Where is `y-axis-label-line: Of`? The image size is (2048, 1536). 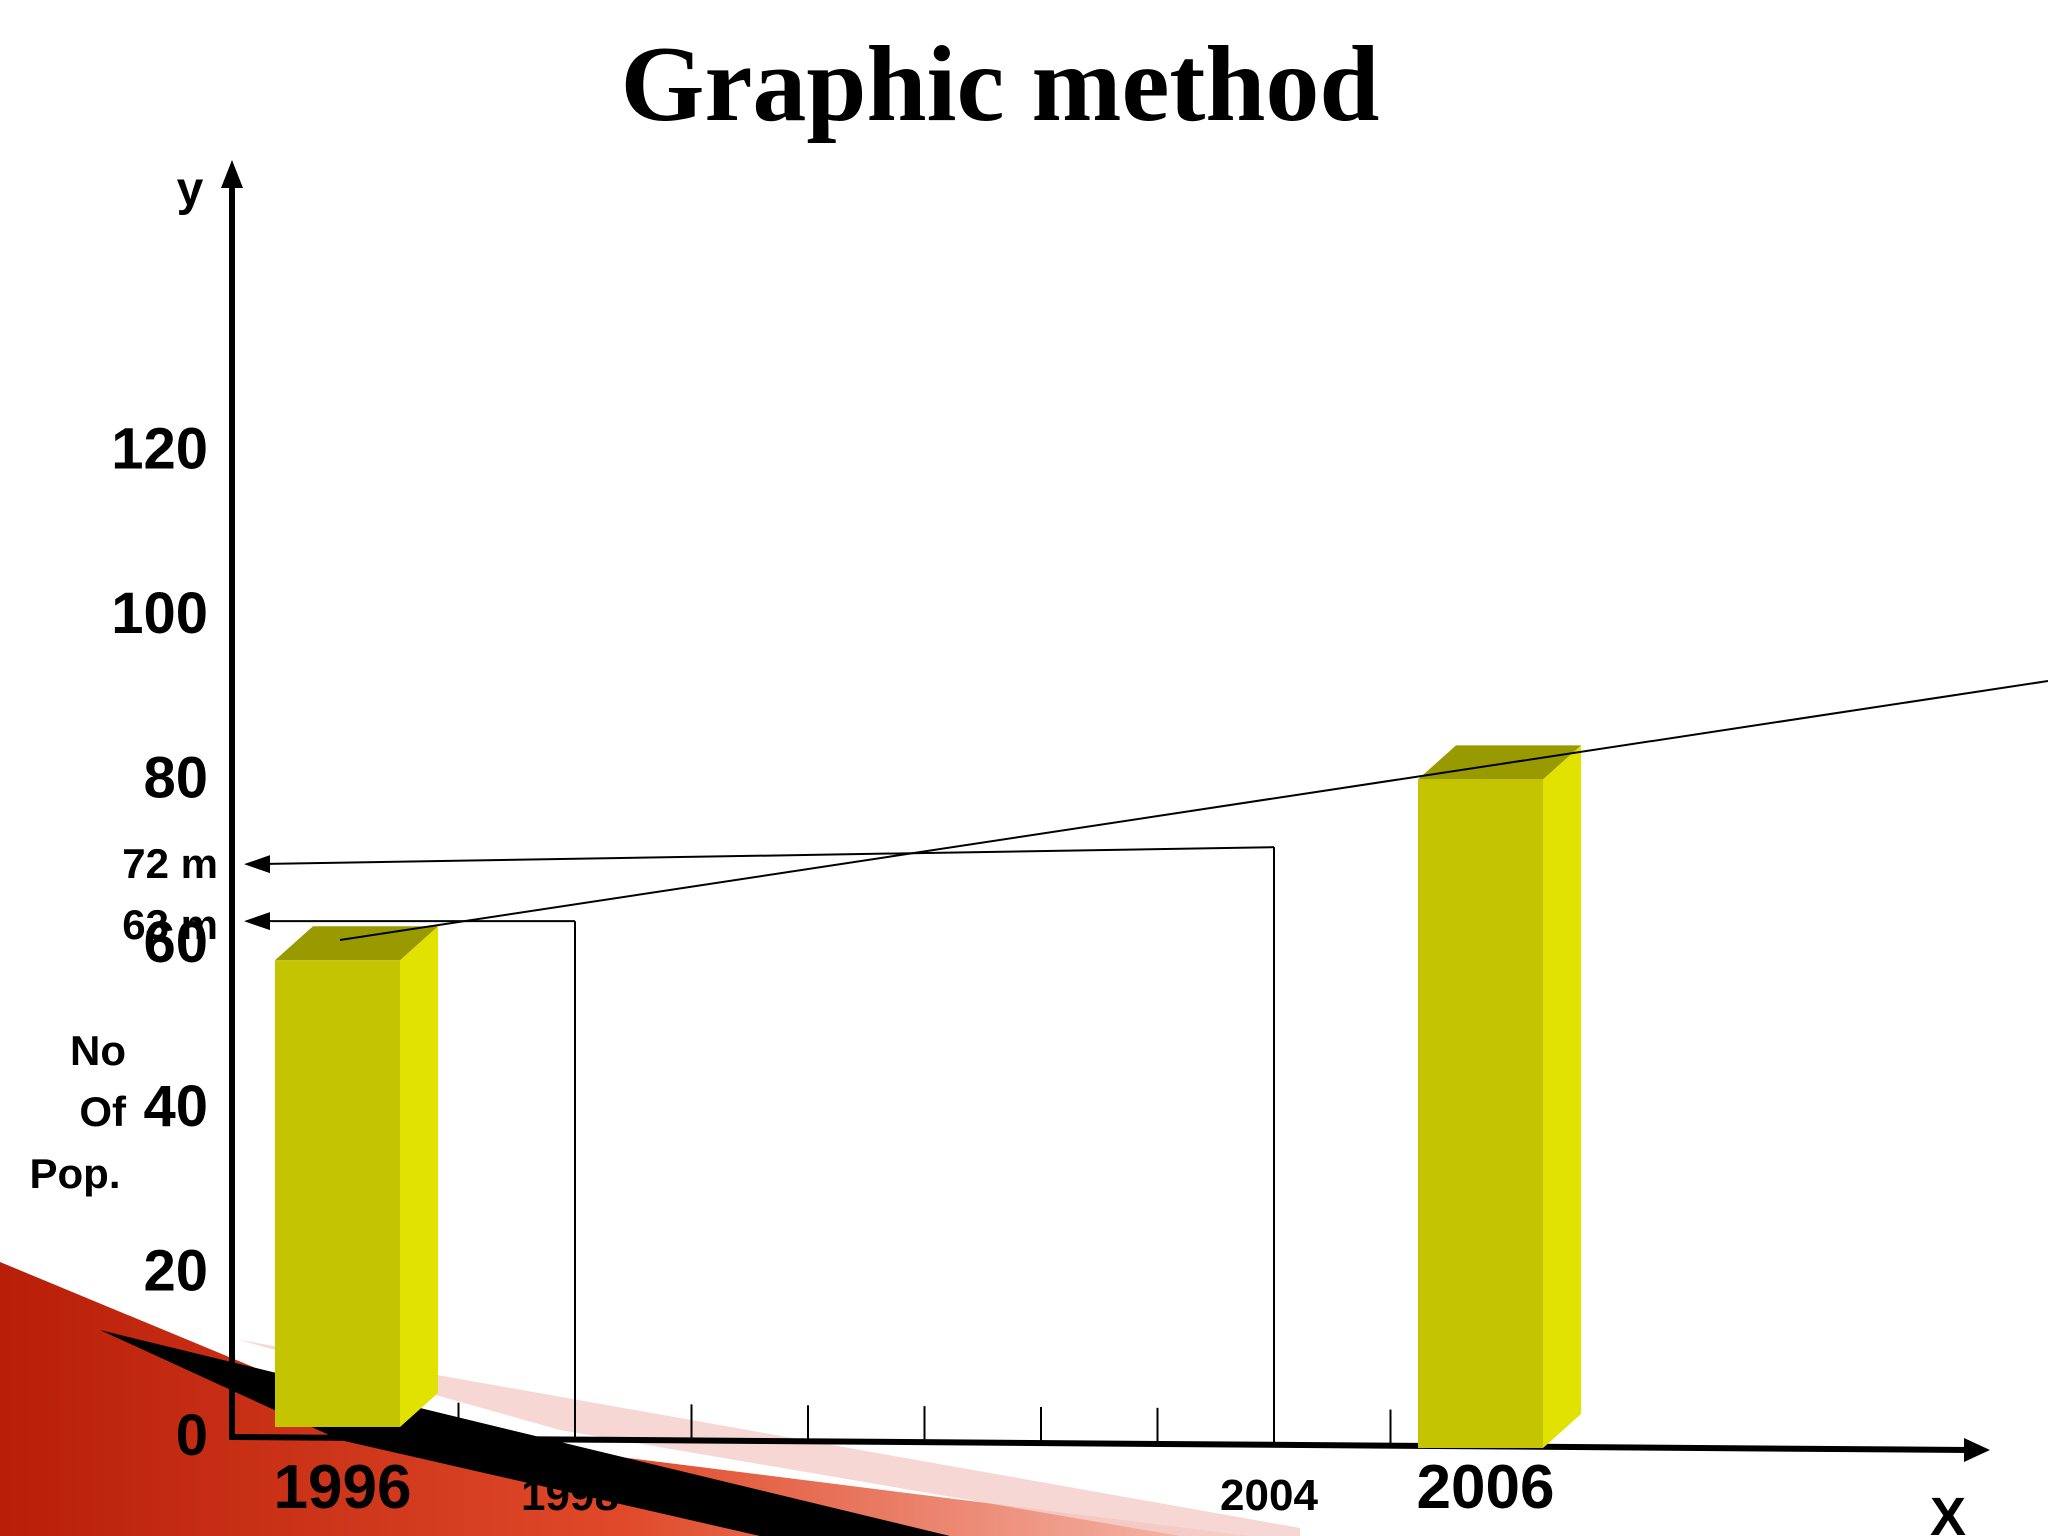
y-axis-label-line: Of is located at coordinates (103, 1111).